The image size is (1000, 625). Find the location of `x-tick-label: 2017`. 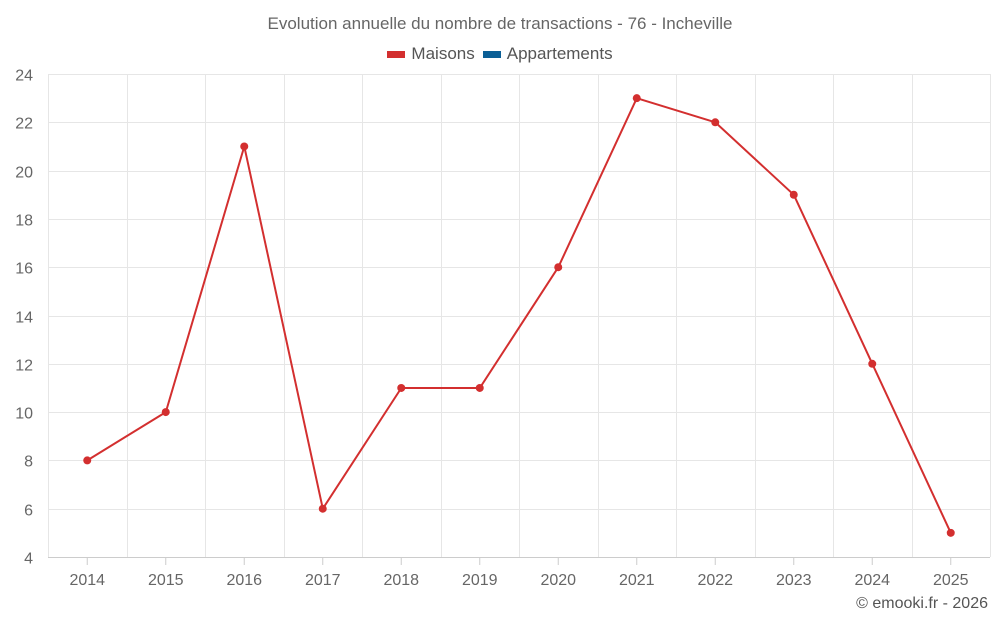

x-tick-label: 2017 is located at coordinates (323, 580).